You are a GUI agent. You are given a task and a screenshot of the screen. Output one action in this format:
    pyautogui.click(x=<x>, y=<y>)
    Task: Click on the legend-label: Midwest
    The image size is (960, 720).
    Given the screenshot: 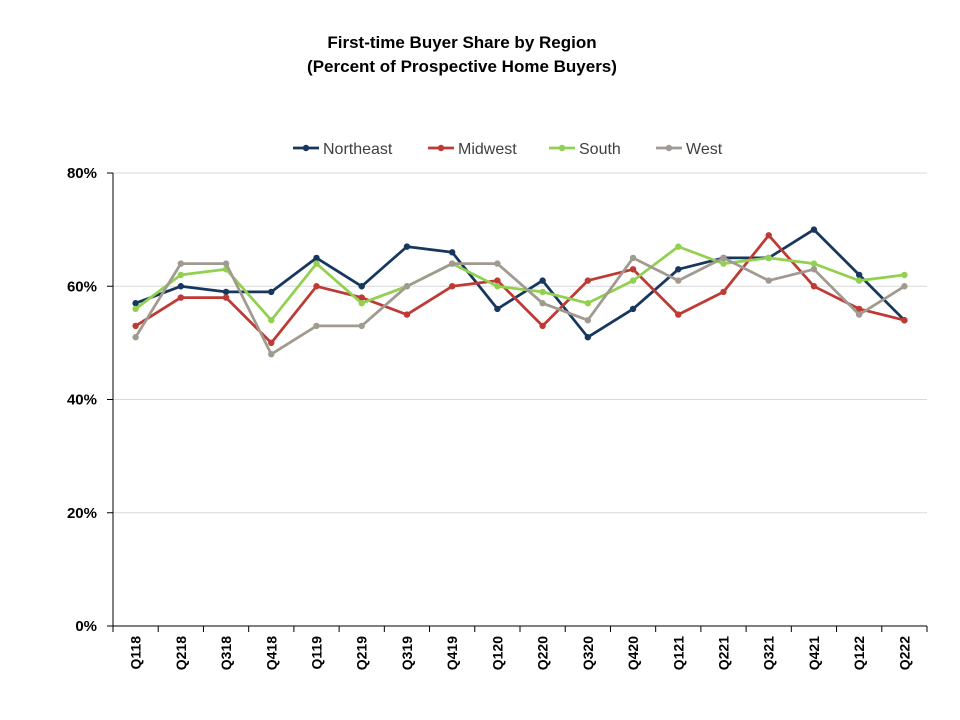 What is the action you would take?
    pyautogui.click(x=487, y=149)
    